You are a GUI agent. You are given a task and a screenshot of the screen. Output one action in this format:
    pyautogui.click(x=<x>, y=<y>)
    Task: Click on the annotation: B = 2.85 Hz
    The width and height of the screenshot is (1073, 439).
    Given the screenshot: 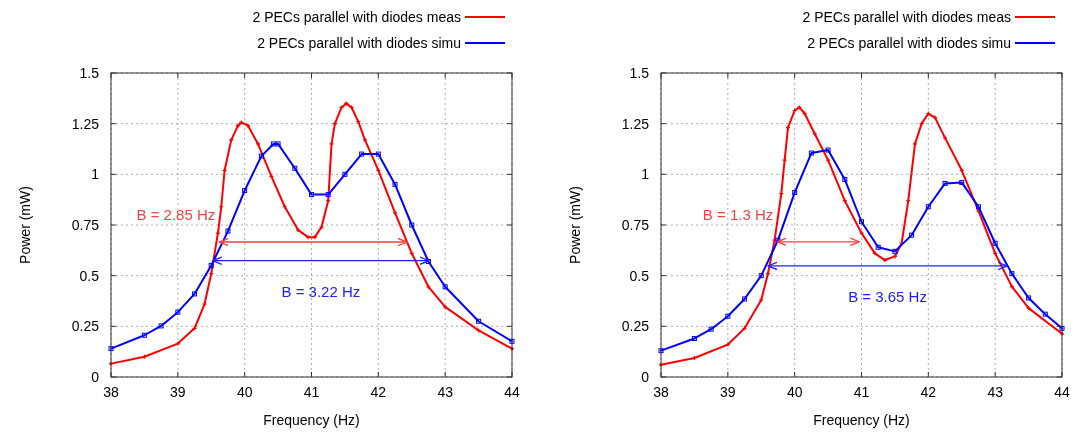 What is the action you would take?
    pyautogui.click(x=176, y=215)
    